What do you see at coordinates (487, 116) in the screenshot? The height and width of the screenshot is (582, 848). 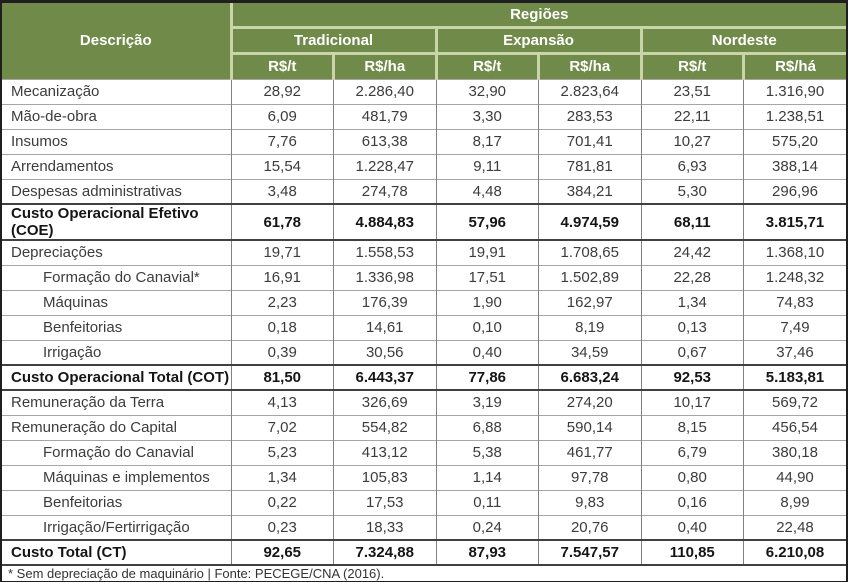 I see `row-value: 3,30` at bounding box center [487, 116].